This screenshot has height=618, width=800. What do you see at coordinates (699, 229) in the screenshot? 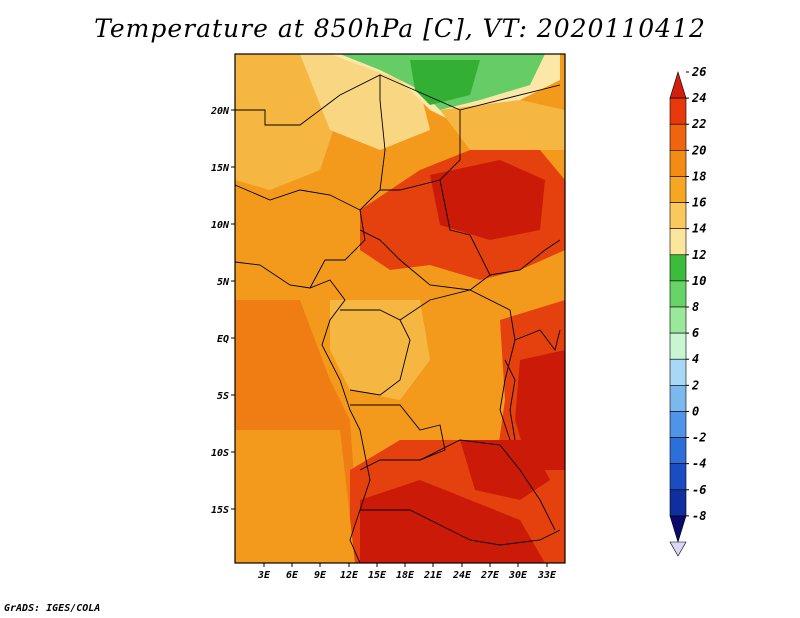
I see `colorbar-label: 14` at bounding box center [699, 229].